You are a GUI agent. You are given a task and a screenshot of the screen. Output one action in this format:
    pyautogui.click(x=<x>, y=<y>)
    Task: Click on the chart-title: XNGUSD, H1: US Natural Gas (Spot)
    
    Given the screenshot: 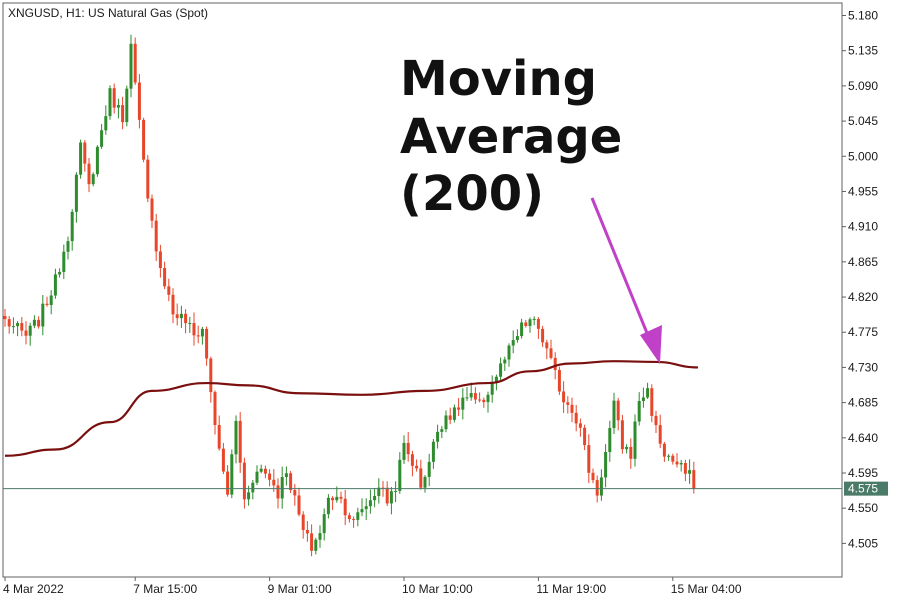 What is the action you would take?
    pyautogui.click(x=108, y=13)
    